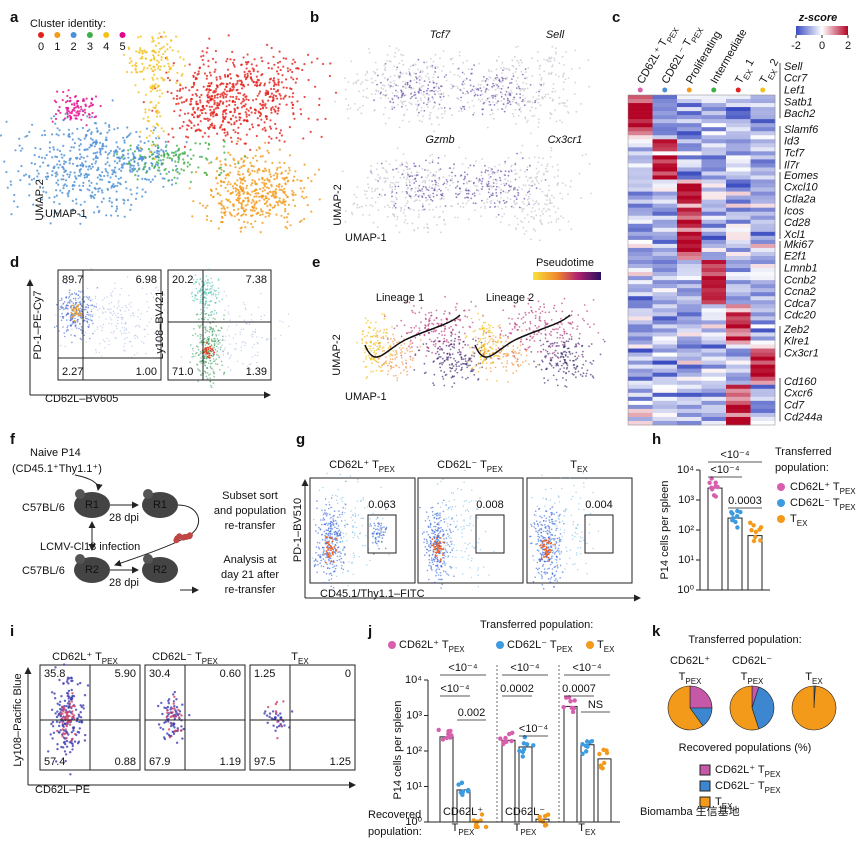 This screenshot has width=865, height=846. What do you see at coordinates (57, 35) in the screenshot?
I see `legend-dot` at bounding box center [57, 35].